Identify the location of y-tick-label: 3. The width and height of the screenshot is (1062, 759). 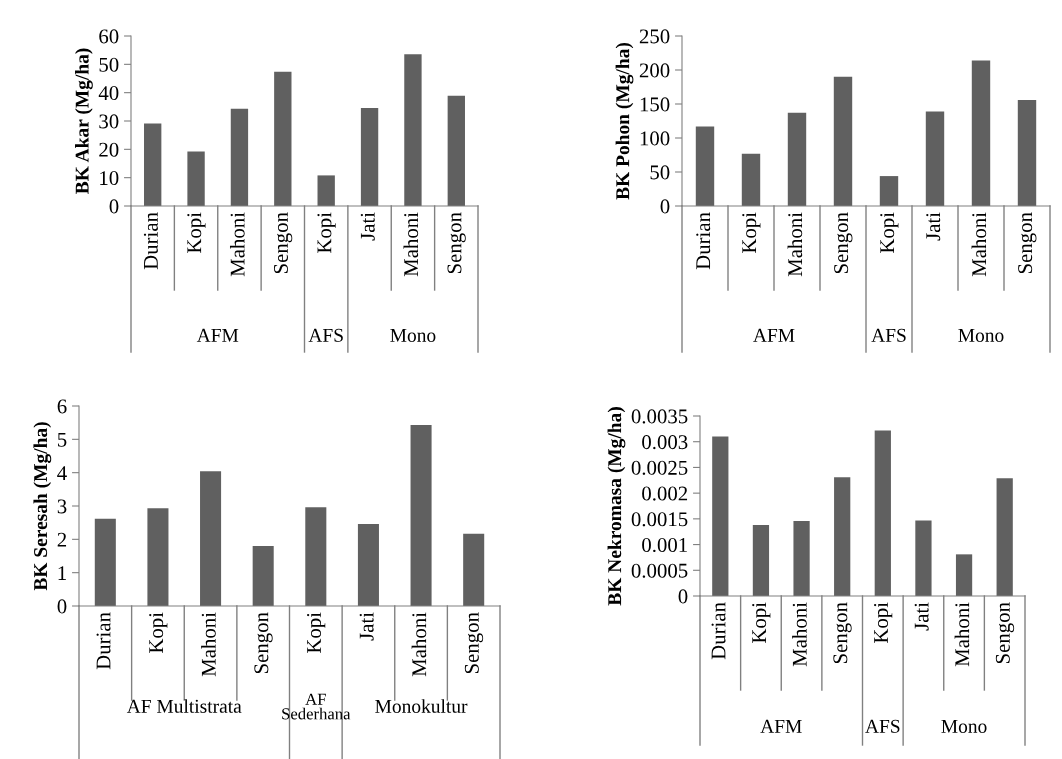
(62, 506).